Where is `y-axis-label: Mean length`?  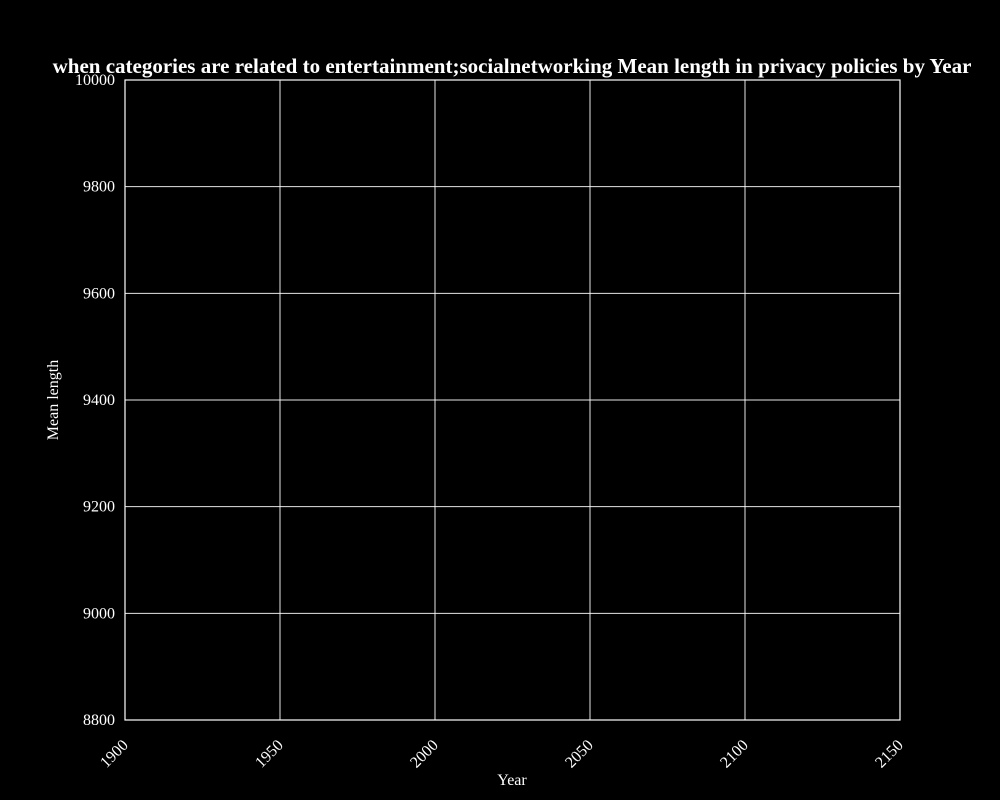 y-axis-label: Mean length is located at coordinates (53, 400).